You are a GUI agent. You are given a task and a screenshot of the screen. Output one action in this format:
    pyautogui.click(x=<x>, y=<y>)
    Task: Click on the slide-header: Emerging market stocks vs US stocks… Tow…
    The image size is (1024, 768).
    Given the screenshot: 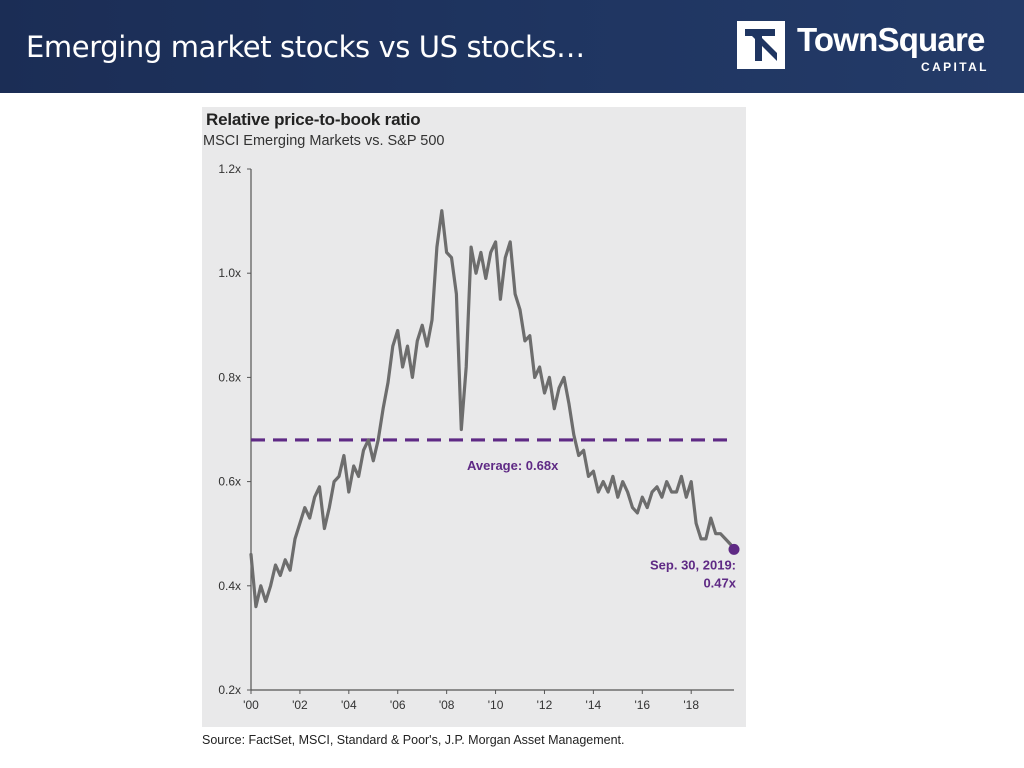 What is the action you would take?
    pyautogui.click(x=512, y=46)
    